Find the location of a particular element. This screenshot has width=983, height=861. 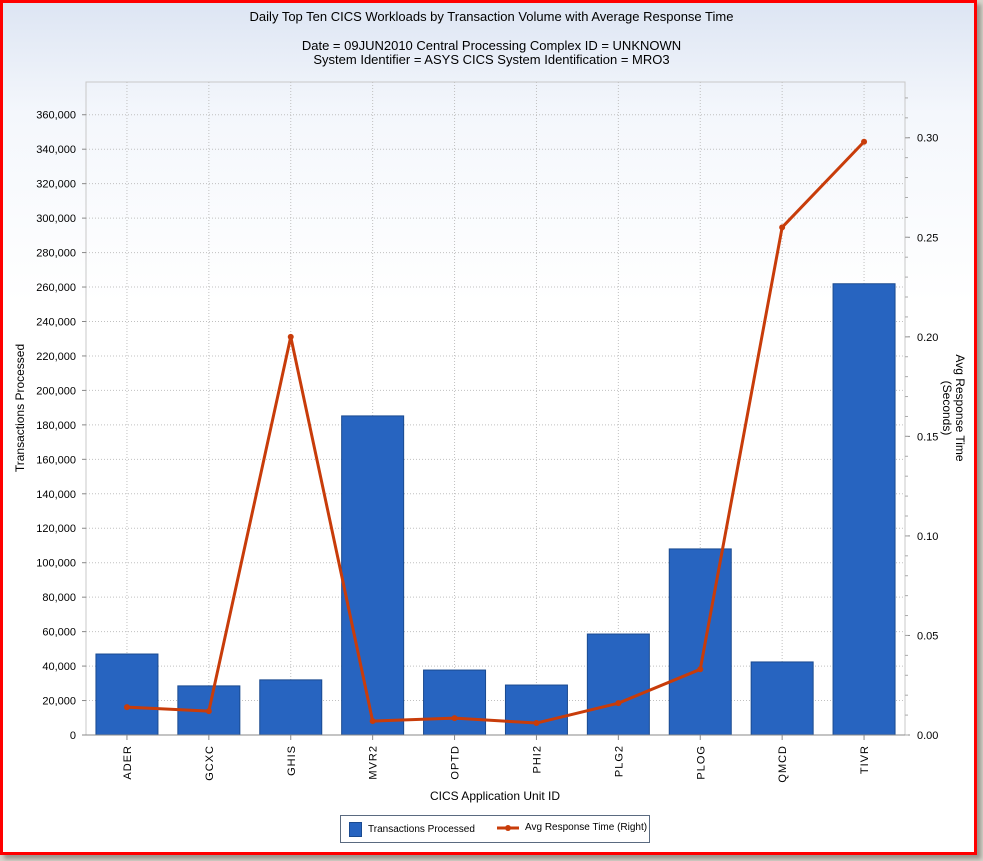

y-tick-label: 160,000 is located at coordinates (56, 460).